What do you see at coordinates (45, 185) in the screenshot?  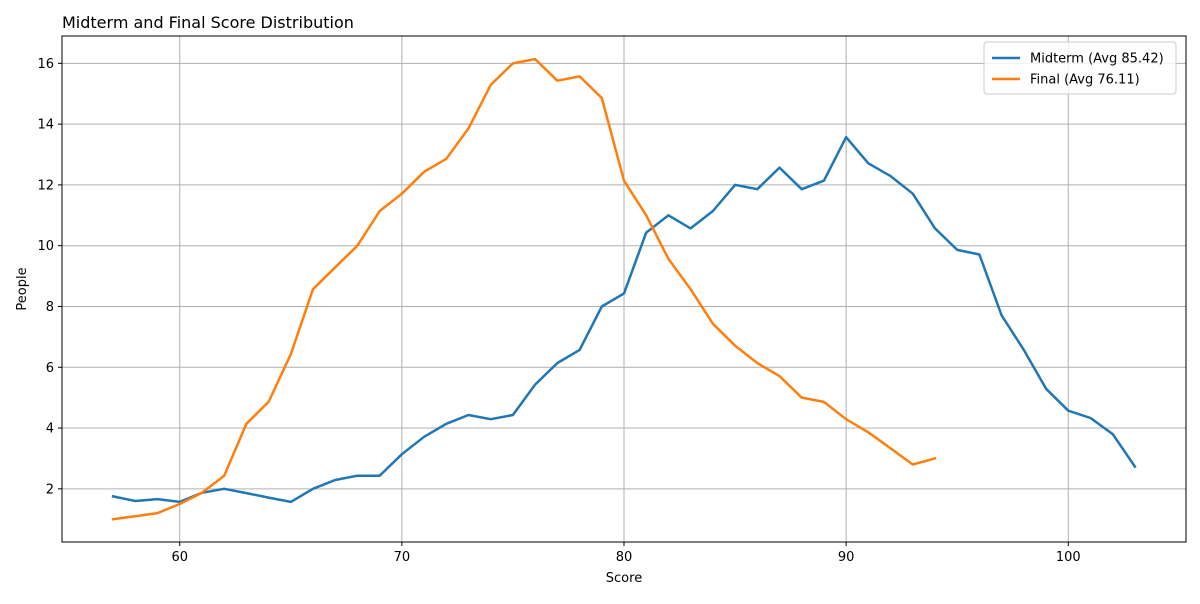 I see `y-tick-label: 12` at bounding box center [45, 185].